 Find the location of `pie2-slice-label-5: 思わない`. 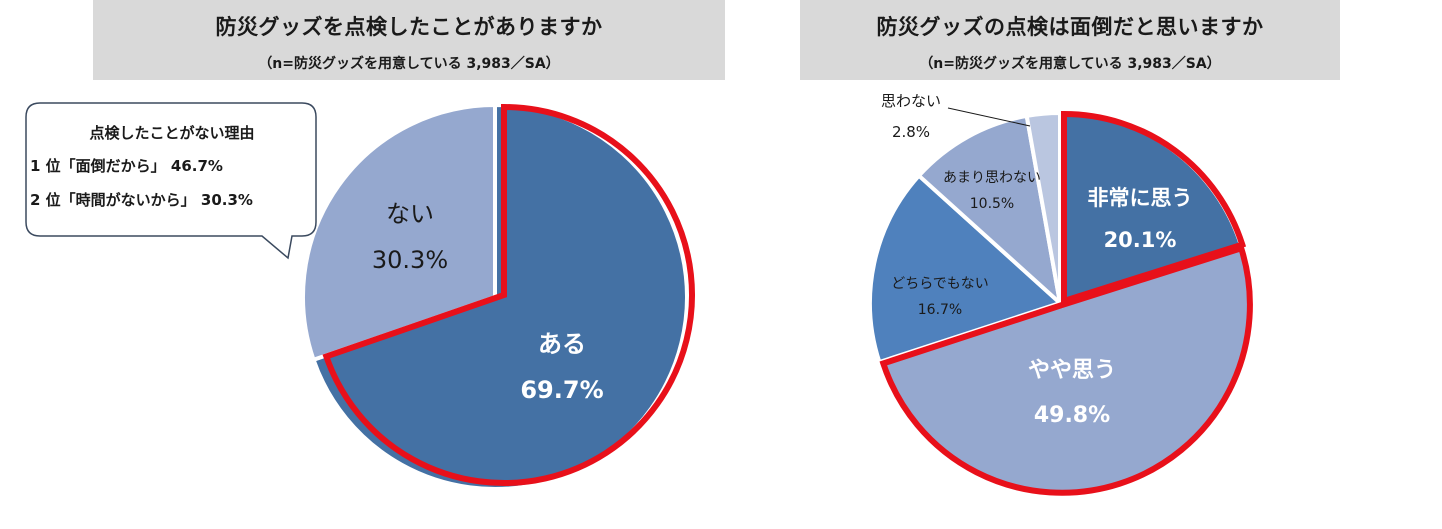

pie2-slice-label-5: 思わない is located at coordinates (911, 101).